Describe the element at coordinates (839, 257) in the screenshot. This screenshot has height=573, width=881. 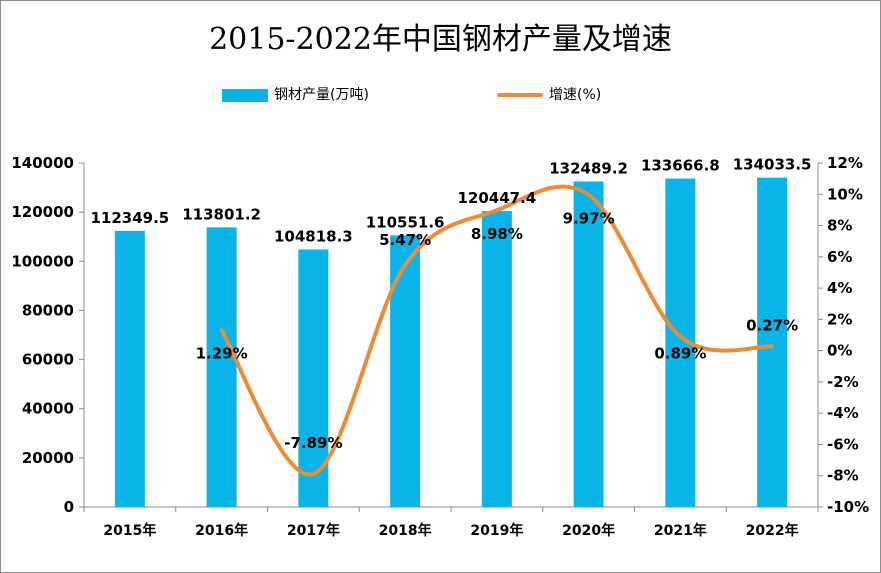
I see `right-axis-tick-label: 6%` at that location.